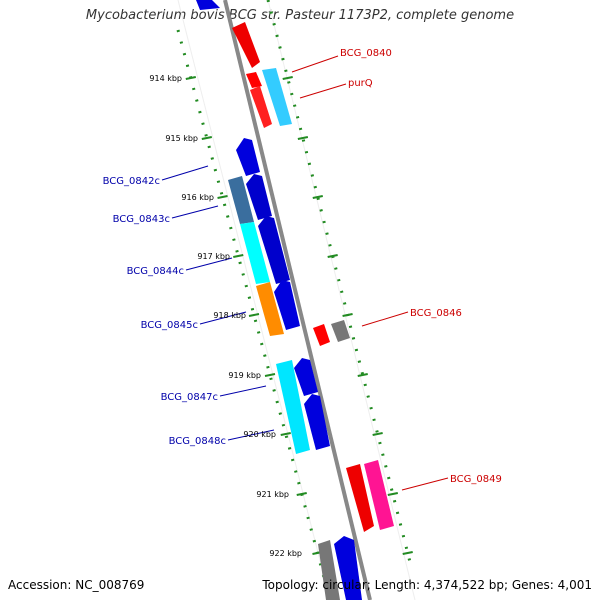 The height and width of the screenshot is (600, 600). What do you see at coordinates (287, 305) in the screenshot?
I see `gene-bcg-0845c` at bounding box center [287, 305].